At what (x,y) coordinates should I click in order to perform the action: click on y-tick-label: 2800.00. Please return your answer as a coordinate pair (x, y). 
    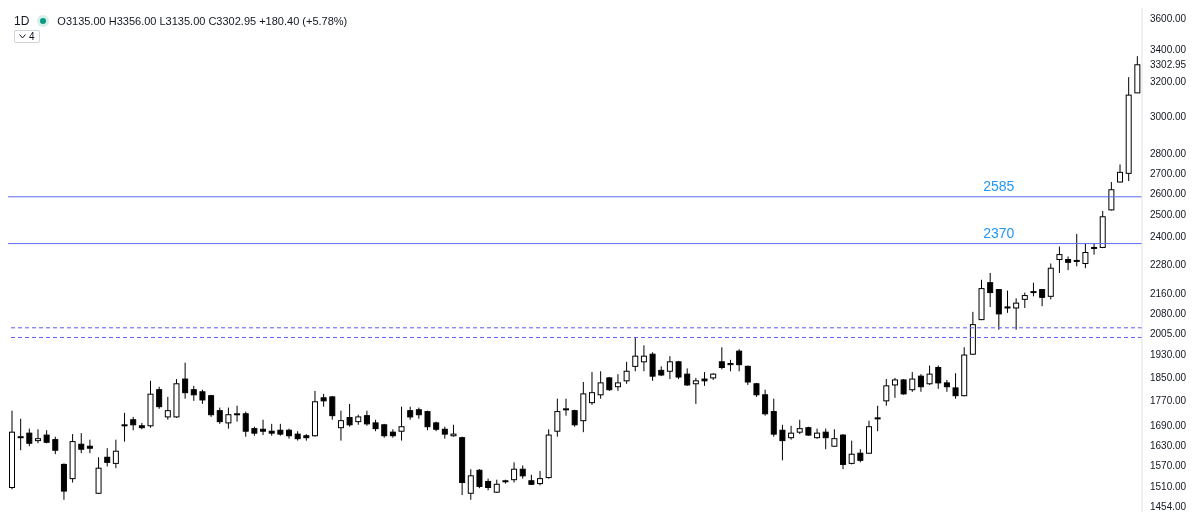
    Looking at the image, I should click on (1168, 154).